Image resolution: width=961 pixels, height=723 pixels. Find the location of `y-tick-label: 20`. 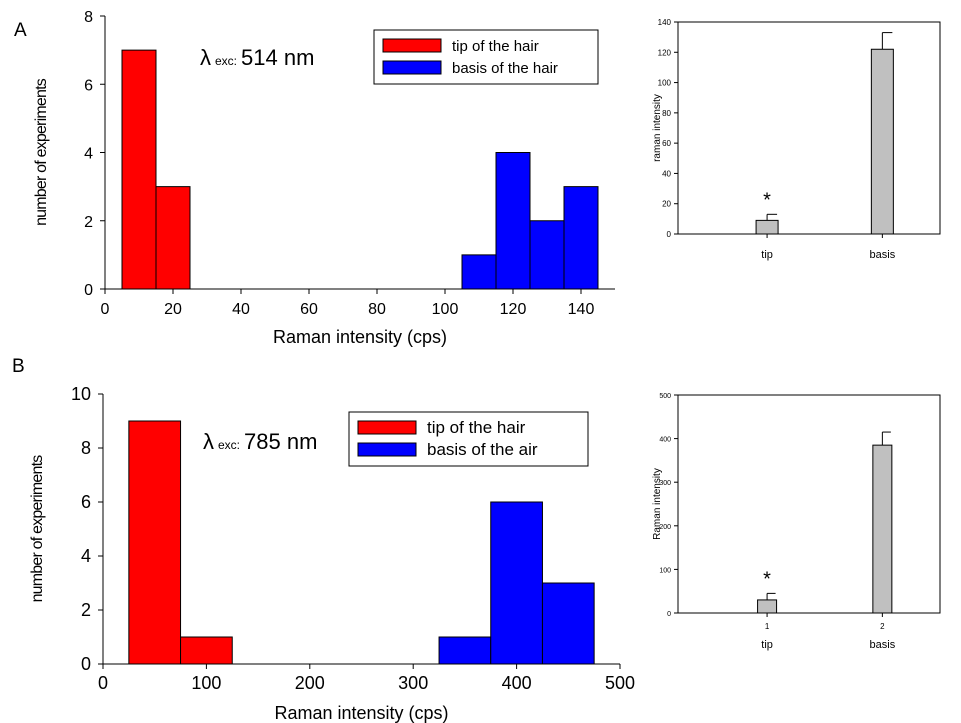

y-tick-label: 20 is located at coordinates (666, 204).